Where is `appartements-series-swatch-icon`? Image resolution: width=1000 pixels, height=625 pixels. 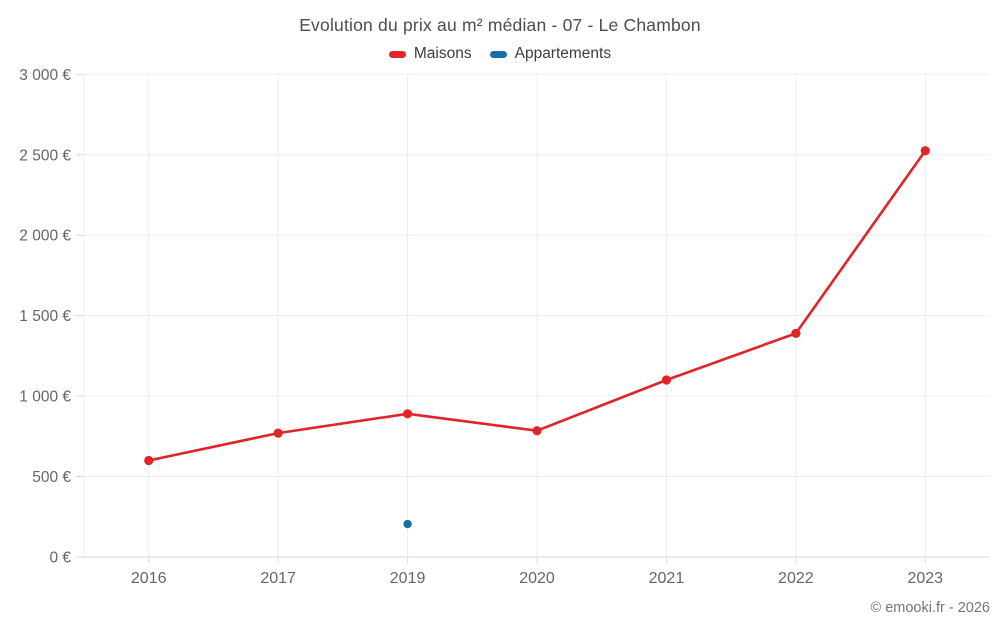
appartements-series-swatch-icon is located at coordinates (498, 54).